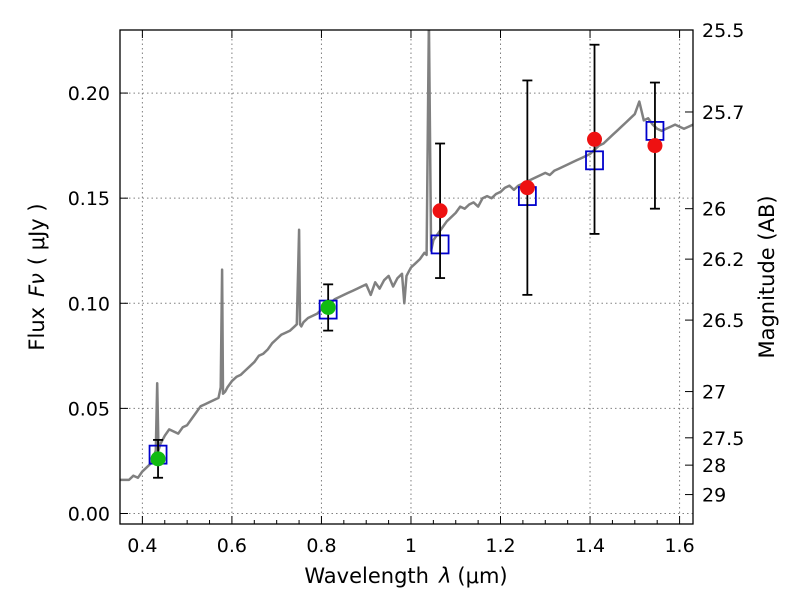 Image resolution: width=800 pixels, height=600 pixels. Describe the element at coordinates (405, 576) in the screenshot. I see `x-axis-label: Wavelength λ (μm)` at that location.